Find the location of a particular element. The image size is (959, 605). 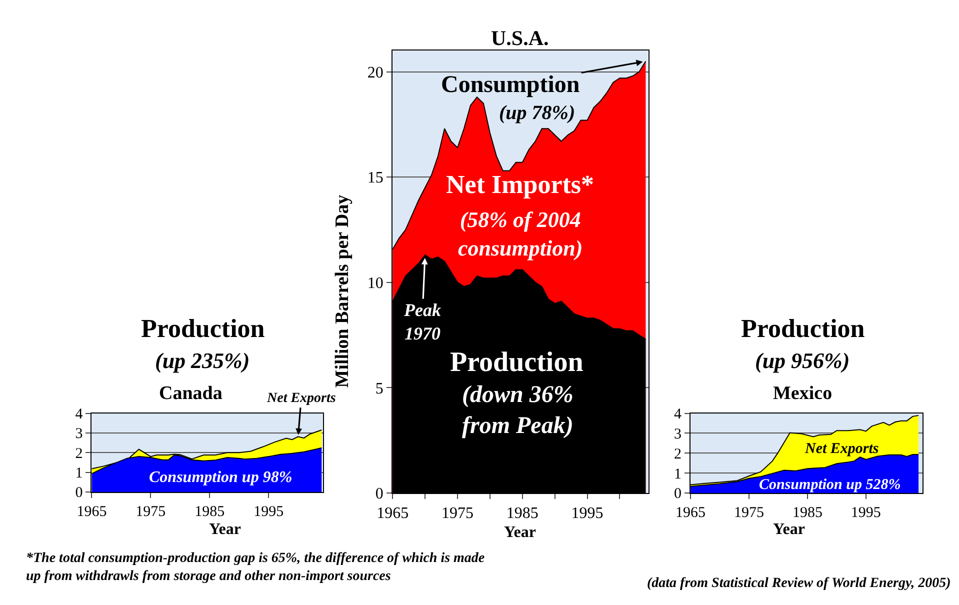

chart-title: U.S.A. is located at coordinates (520, 38).